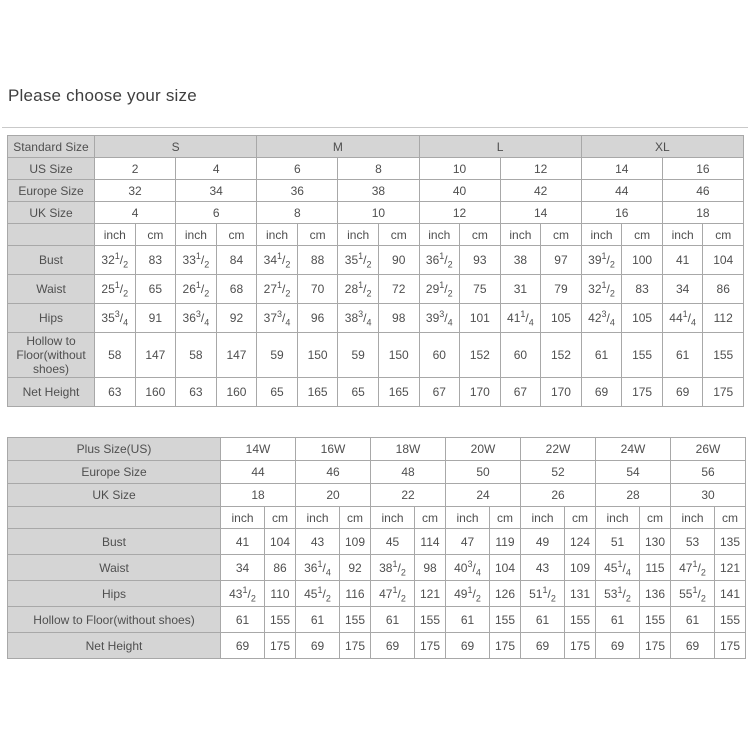 This screenshot has height=750, width=750. What do you see at coordinates (355, 567) in the screenshot?
I see `waist-value-cell: 92` at bounding box center [355, 567].